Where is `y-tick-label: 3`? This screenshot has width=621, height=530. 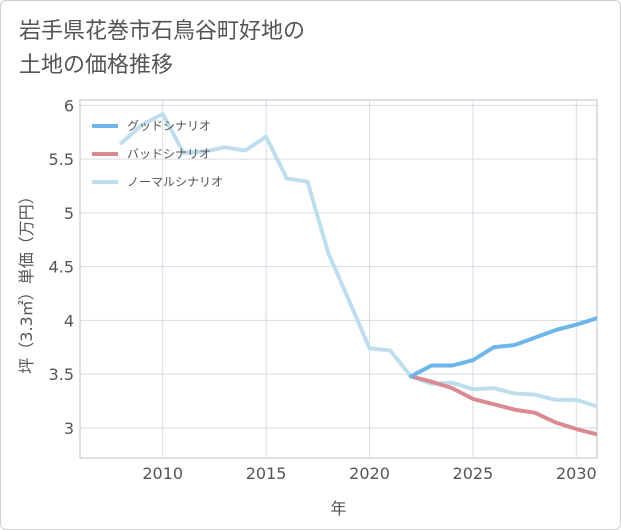 y-tick-label: 3 is located at coordinates (69, 428).